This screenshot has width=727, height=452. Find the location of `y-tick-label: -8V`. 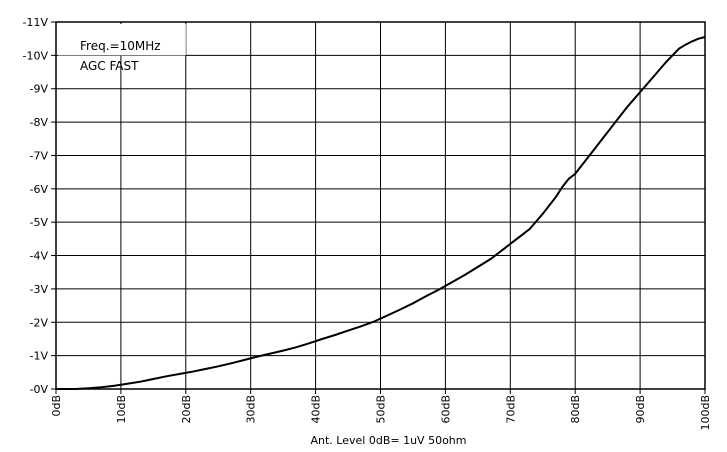

y-tick-label: -8V is located at coordinates (39, 122).